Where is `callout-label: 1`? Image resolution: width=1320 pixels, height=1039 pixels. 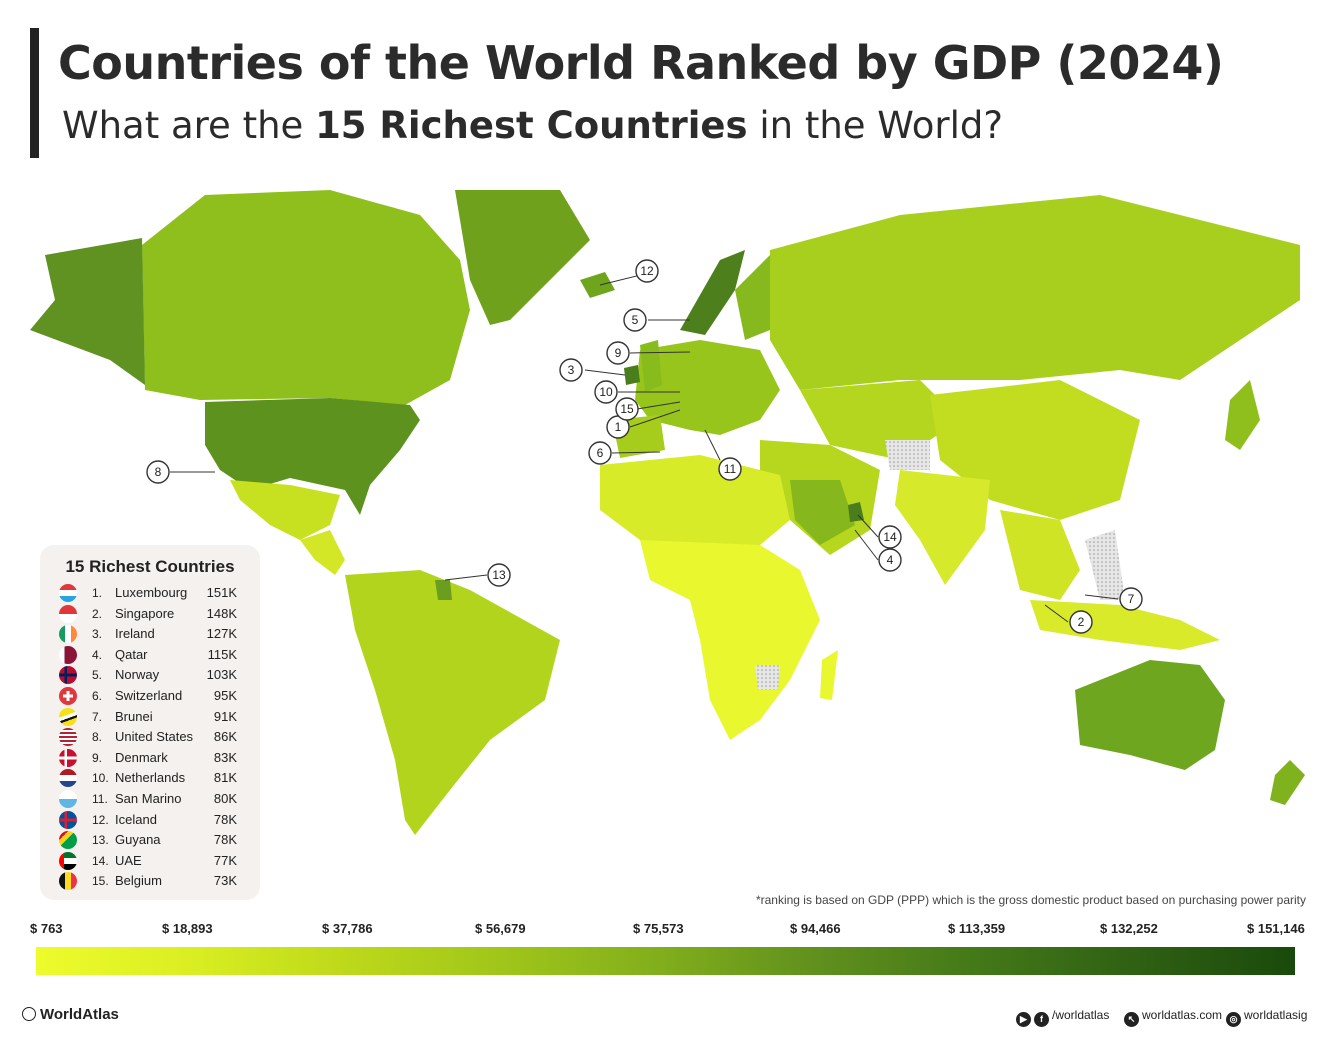
callout-label: 1 is located at coordinates (618, 427).